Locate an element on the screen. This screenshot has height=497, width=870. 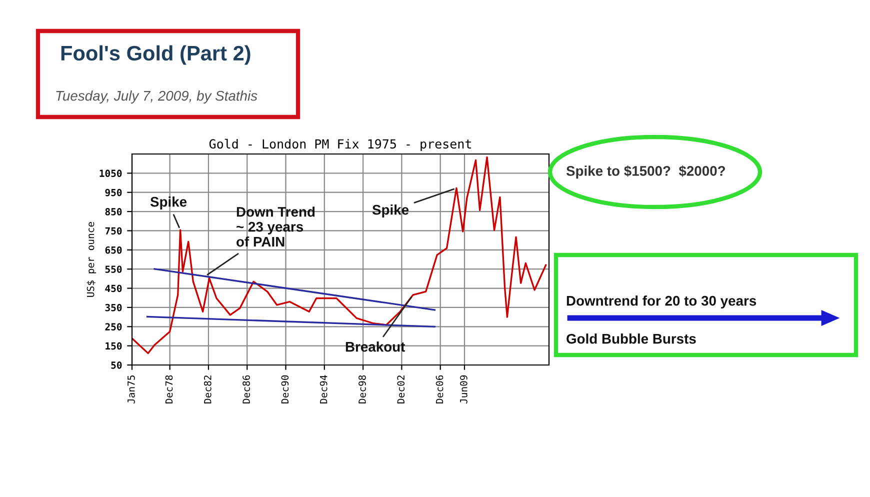
y-tick-label: 150 is located at coordinates (114, 346).